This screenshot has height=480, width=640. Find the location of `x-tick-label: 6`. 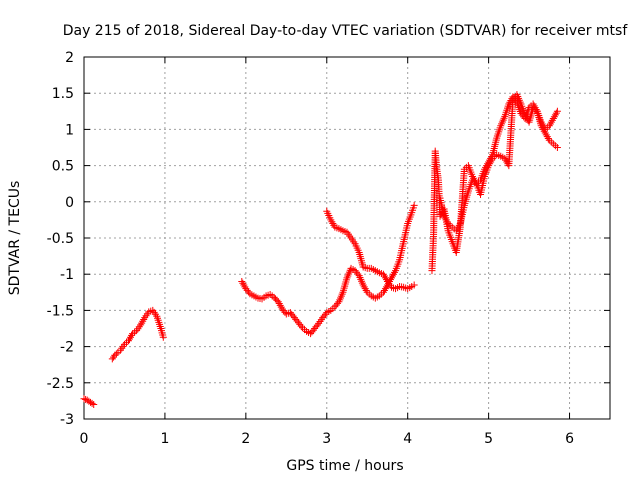

x-tick-label: 6 is located at coordinates (569, 439).